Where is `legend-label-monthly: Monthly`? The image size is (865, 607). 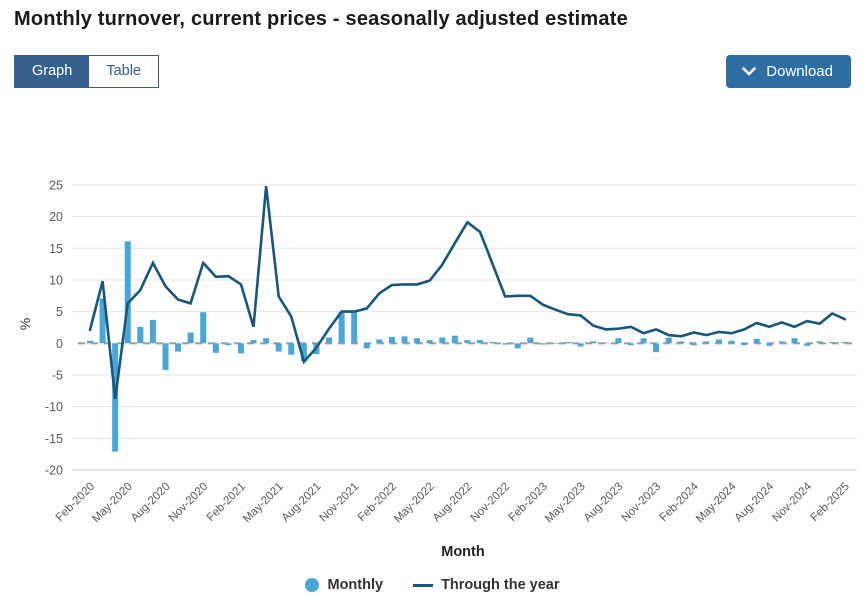 legend-label-monthly: Monthly is located at coordinates (355, 585).